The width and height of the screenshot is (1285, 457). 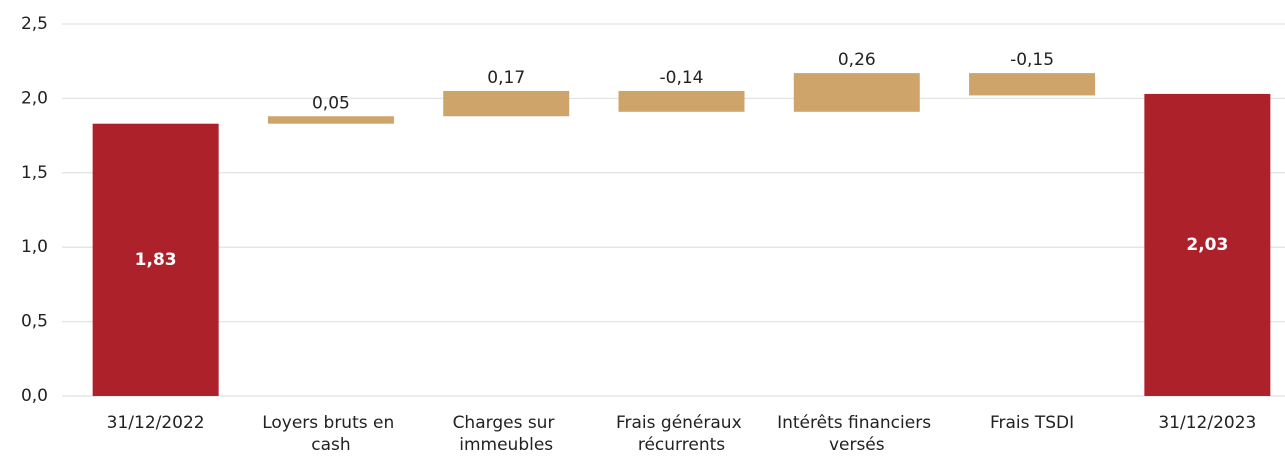 I want to click on value-label: 0,26, so click(x=857, y=60).